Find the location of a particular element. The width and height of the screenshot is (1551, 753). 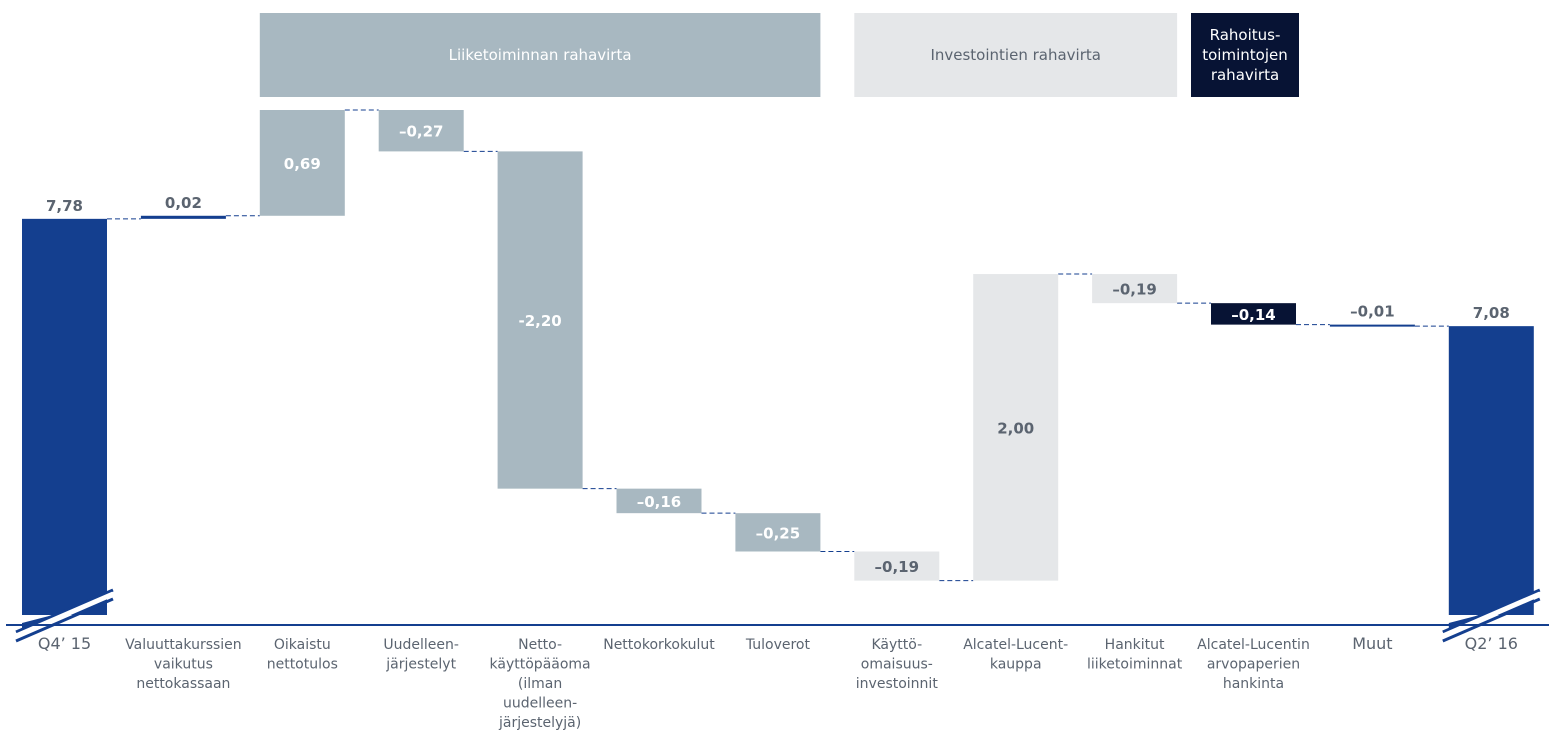

category-label: Muut is located at coordinates (1372, 643).